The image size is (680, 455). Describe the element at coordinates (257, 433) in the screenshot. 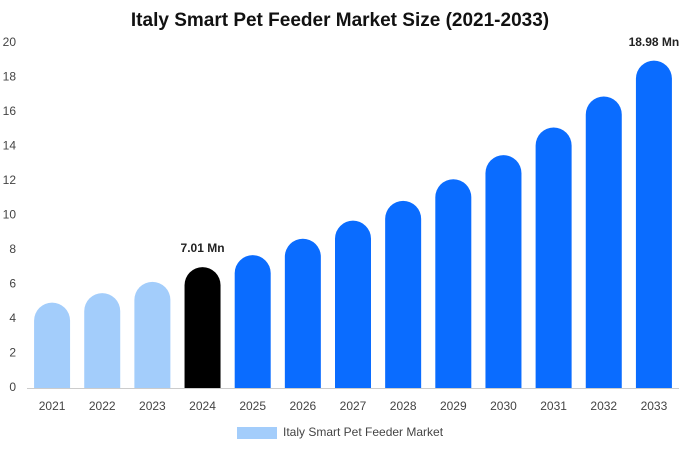

I see `legend-swatch` at that location.